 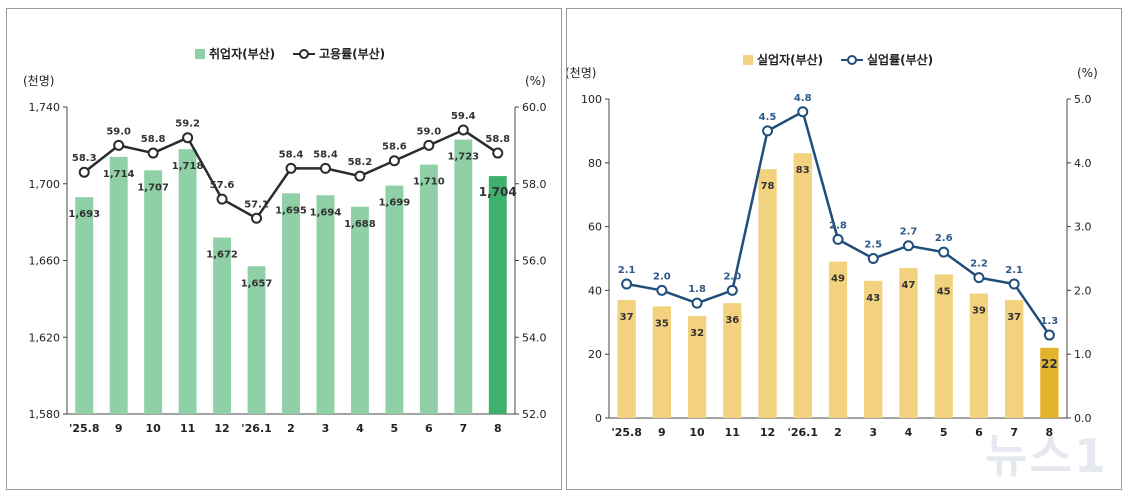 What do you see at coordinates (256, 204) in the screenshot?
I see `line-value-label: 57.1` at bounding box center [256, 204].